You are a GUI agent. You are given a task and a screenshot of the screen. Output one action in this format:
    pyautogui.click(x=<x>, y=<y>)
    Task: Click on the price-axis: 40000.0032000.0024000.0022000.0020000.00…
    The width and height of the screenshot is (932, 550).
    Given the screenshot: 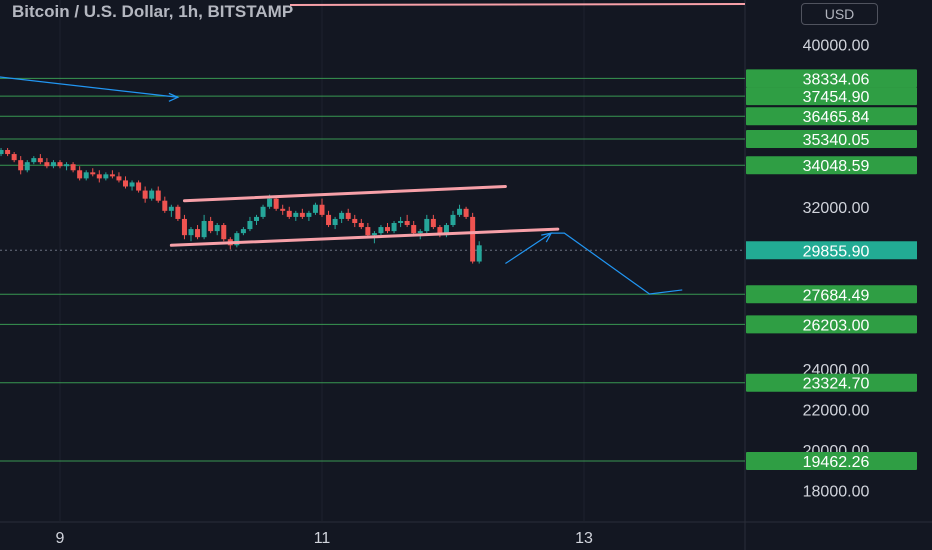 What is the action you would take?
    pyautogui.click(x=836, y=269)
    